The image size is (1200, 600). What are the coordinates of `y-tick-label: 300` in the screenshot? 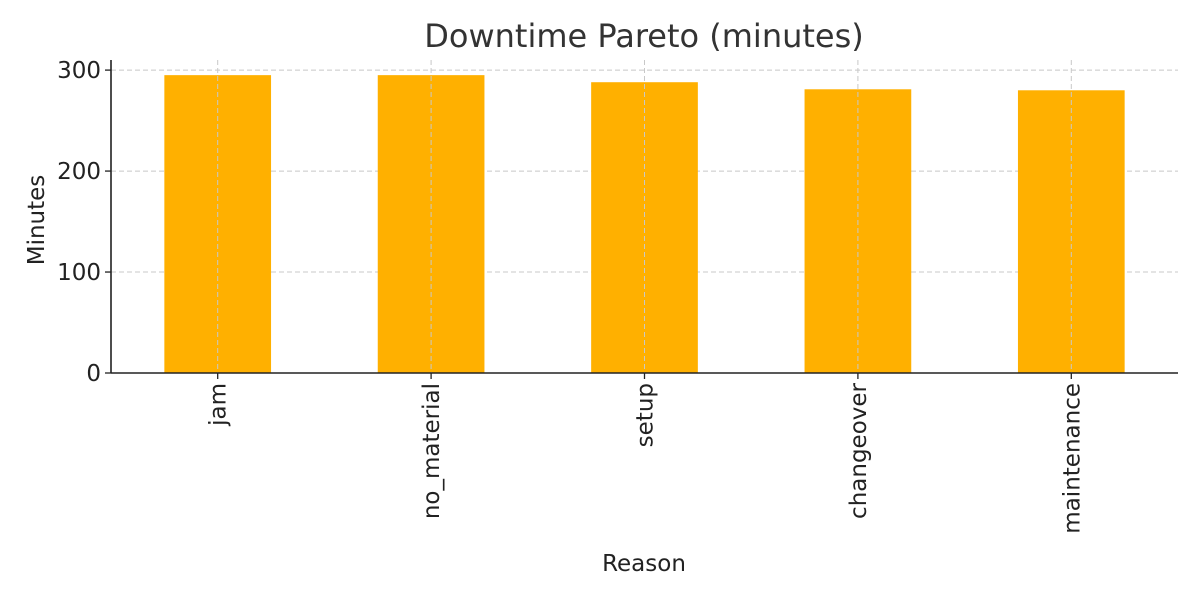 It's located at (79, 71).